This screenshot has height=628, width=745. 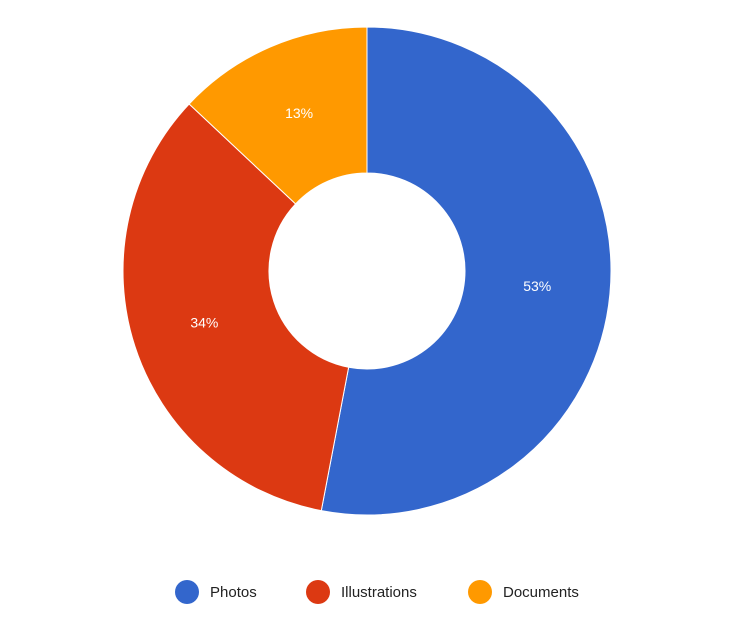 I want to click on slice-label: 13%, so click(x=299, y=113).